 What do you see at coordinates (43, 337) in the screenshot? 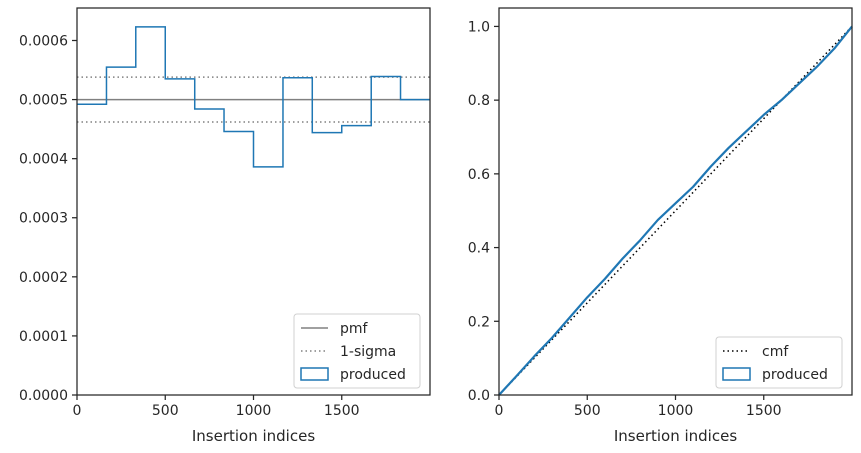
I see `y-tick-label: 0.0001` at bounding box center [43, 337].